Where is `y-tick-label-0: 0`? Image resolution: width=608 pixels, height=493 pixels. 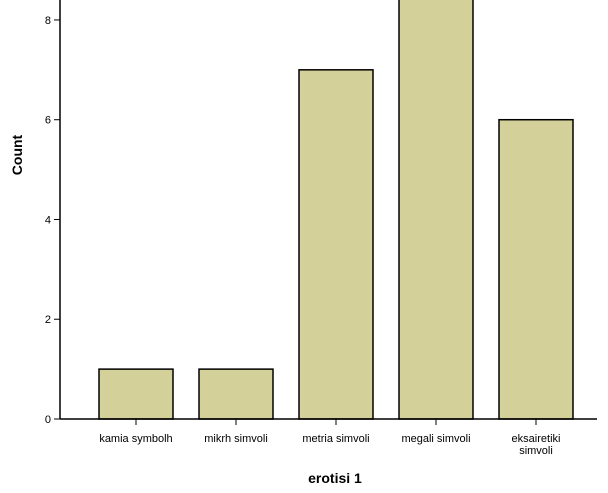 y-tick-label-0: 0 is located at coordinates (48, 420).